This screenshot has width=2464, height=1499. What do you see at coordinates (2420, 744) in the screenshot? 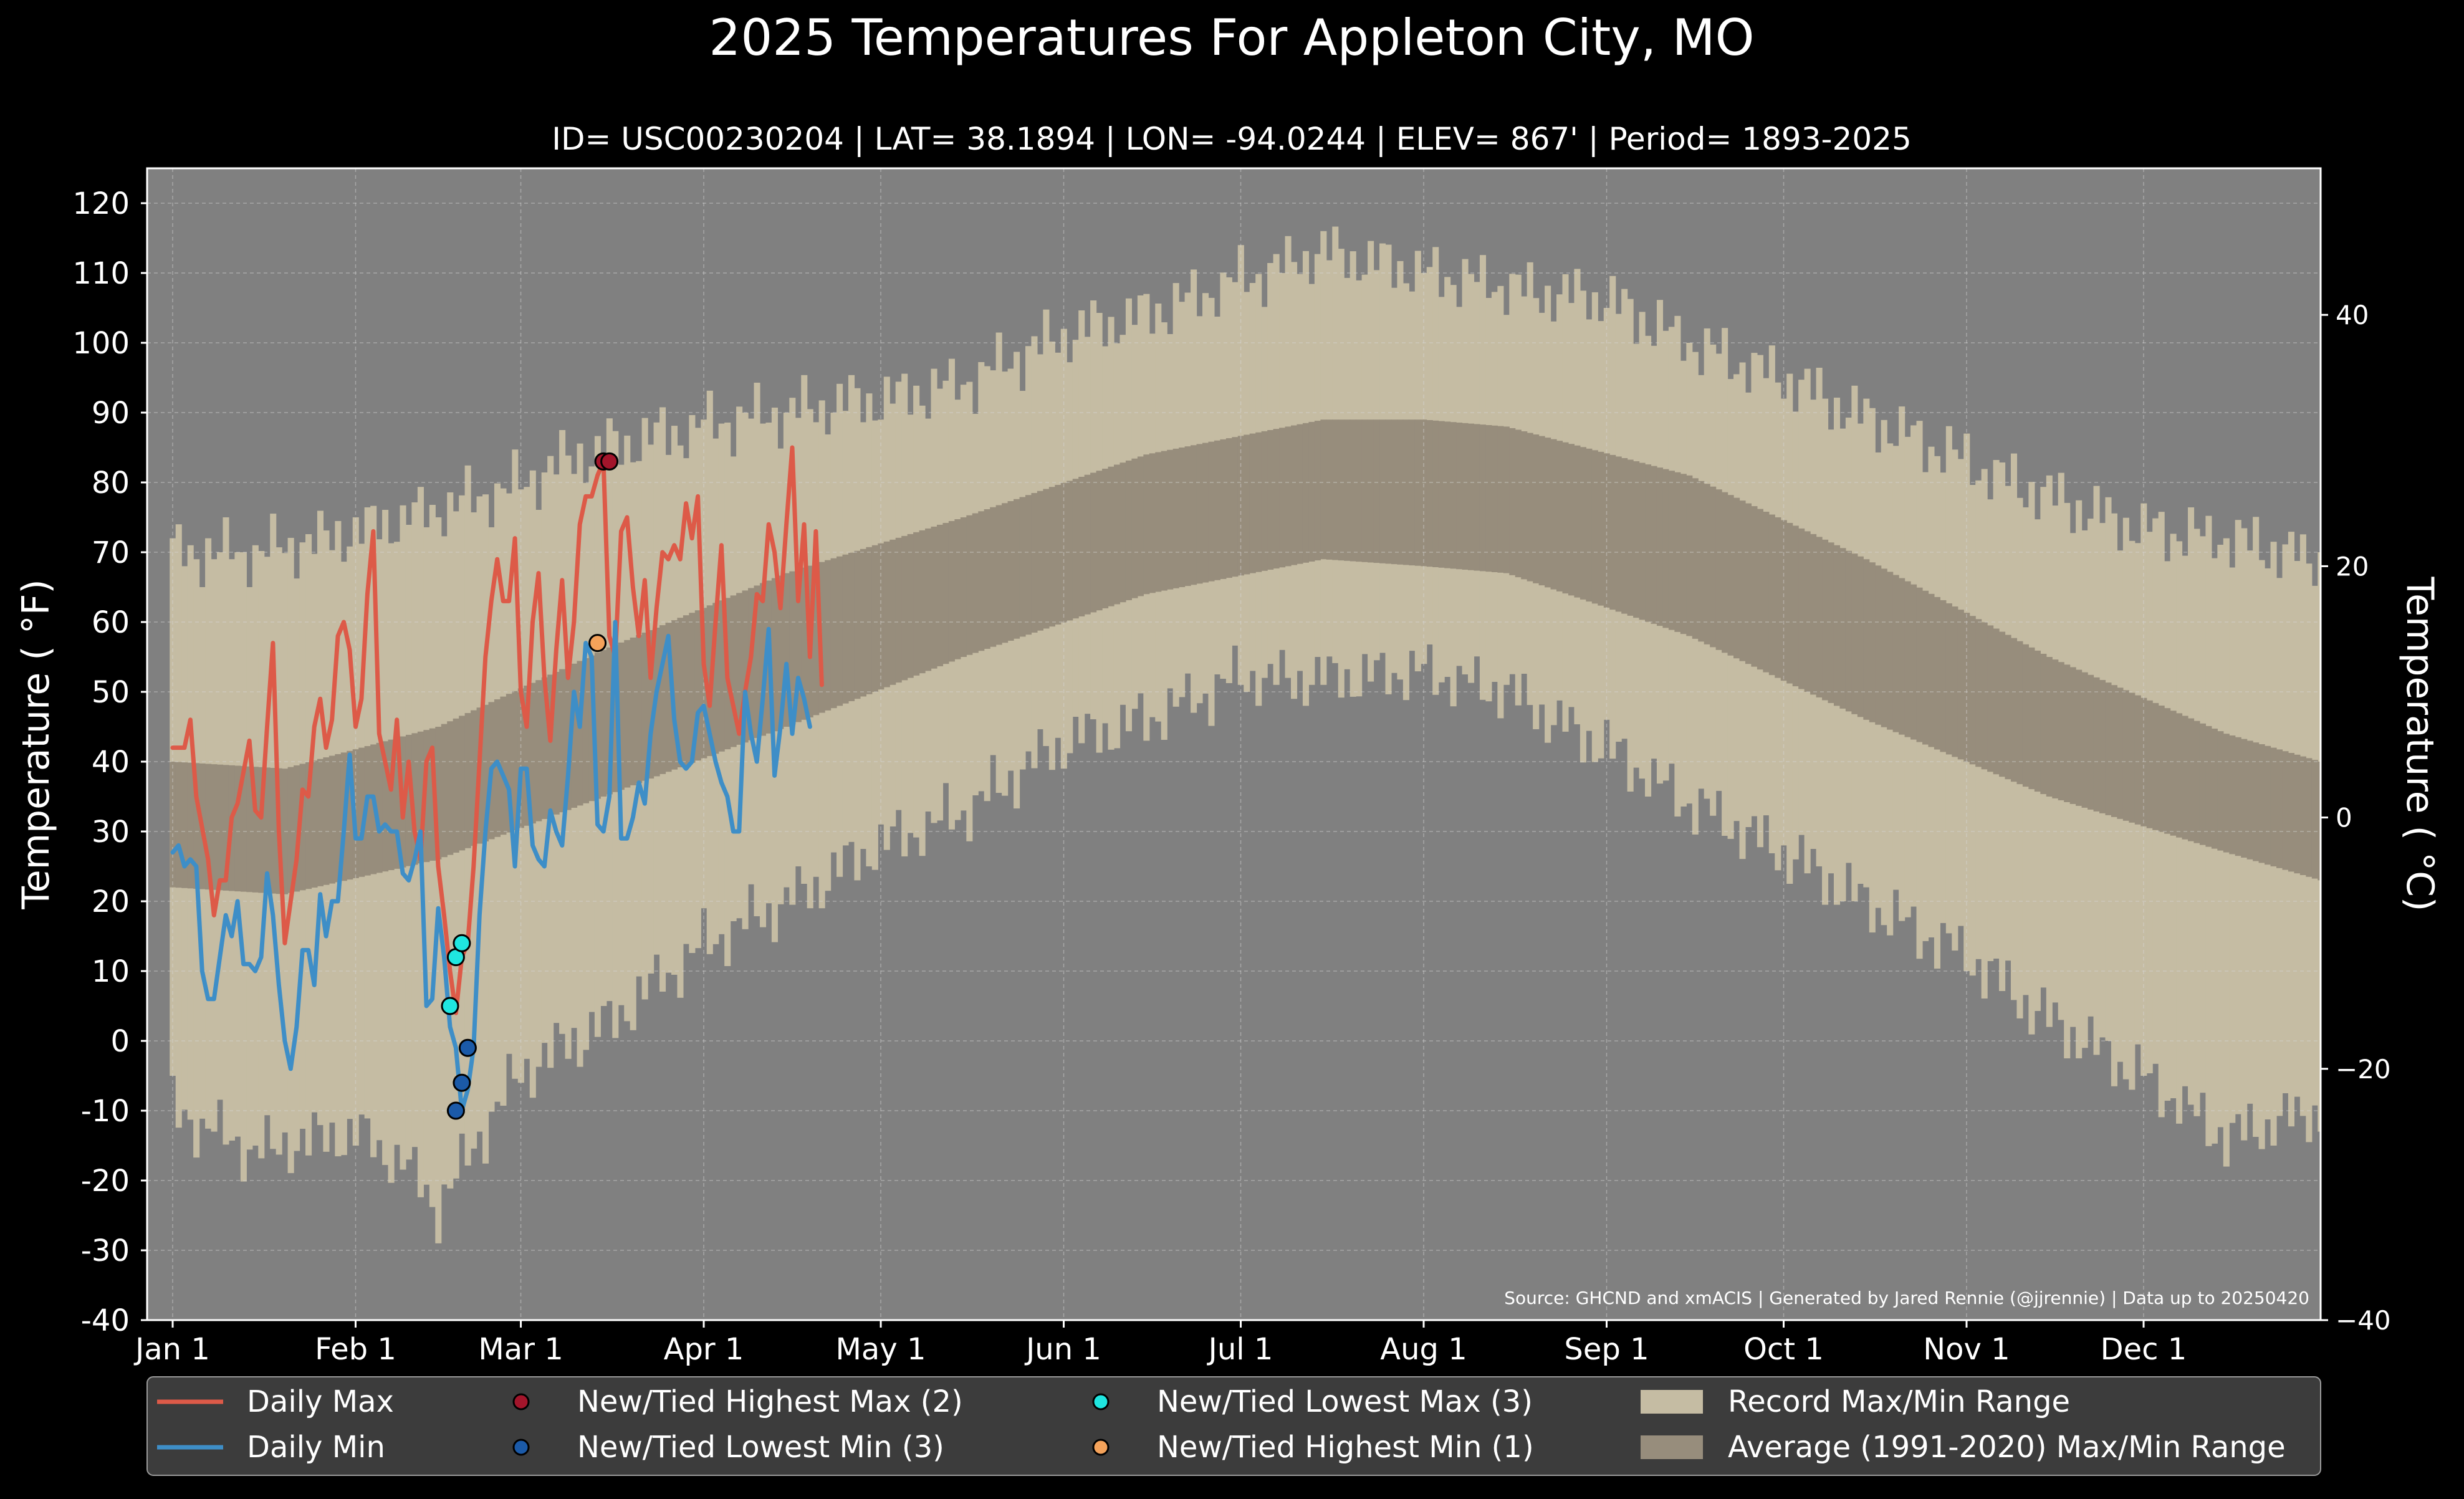
I see `y-axis-label-right: Temperature ( °C)` at bounding box center [2420, 744].